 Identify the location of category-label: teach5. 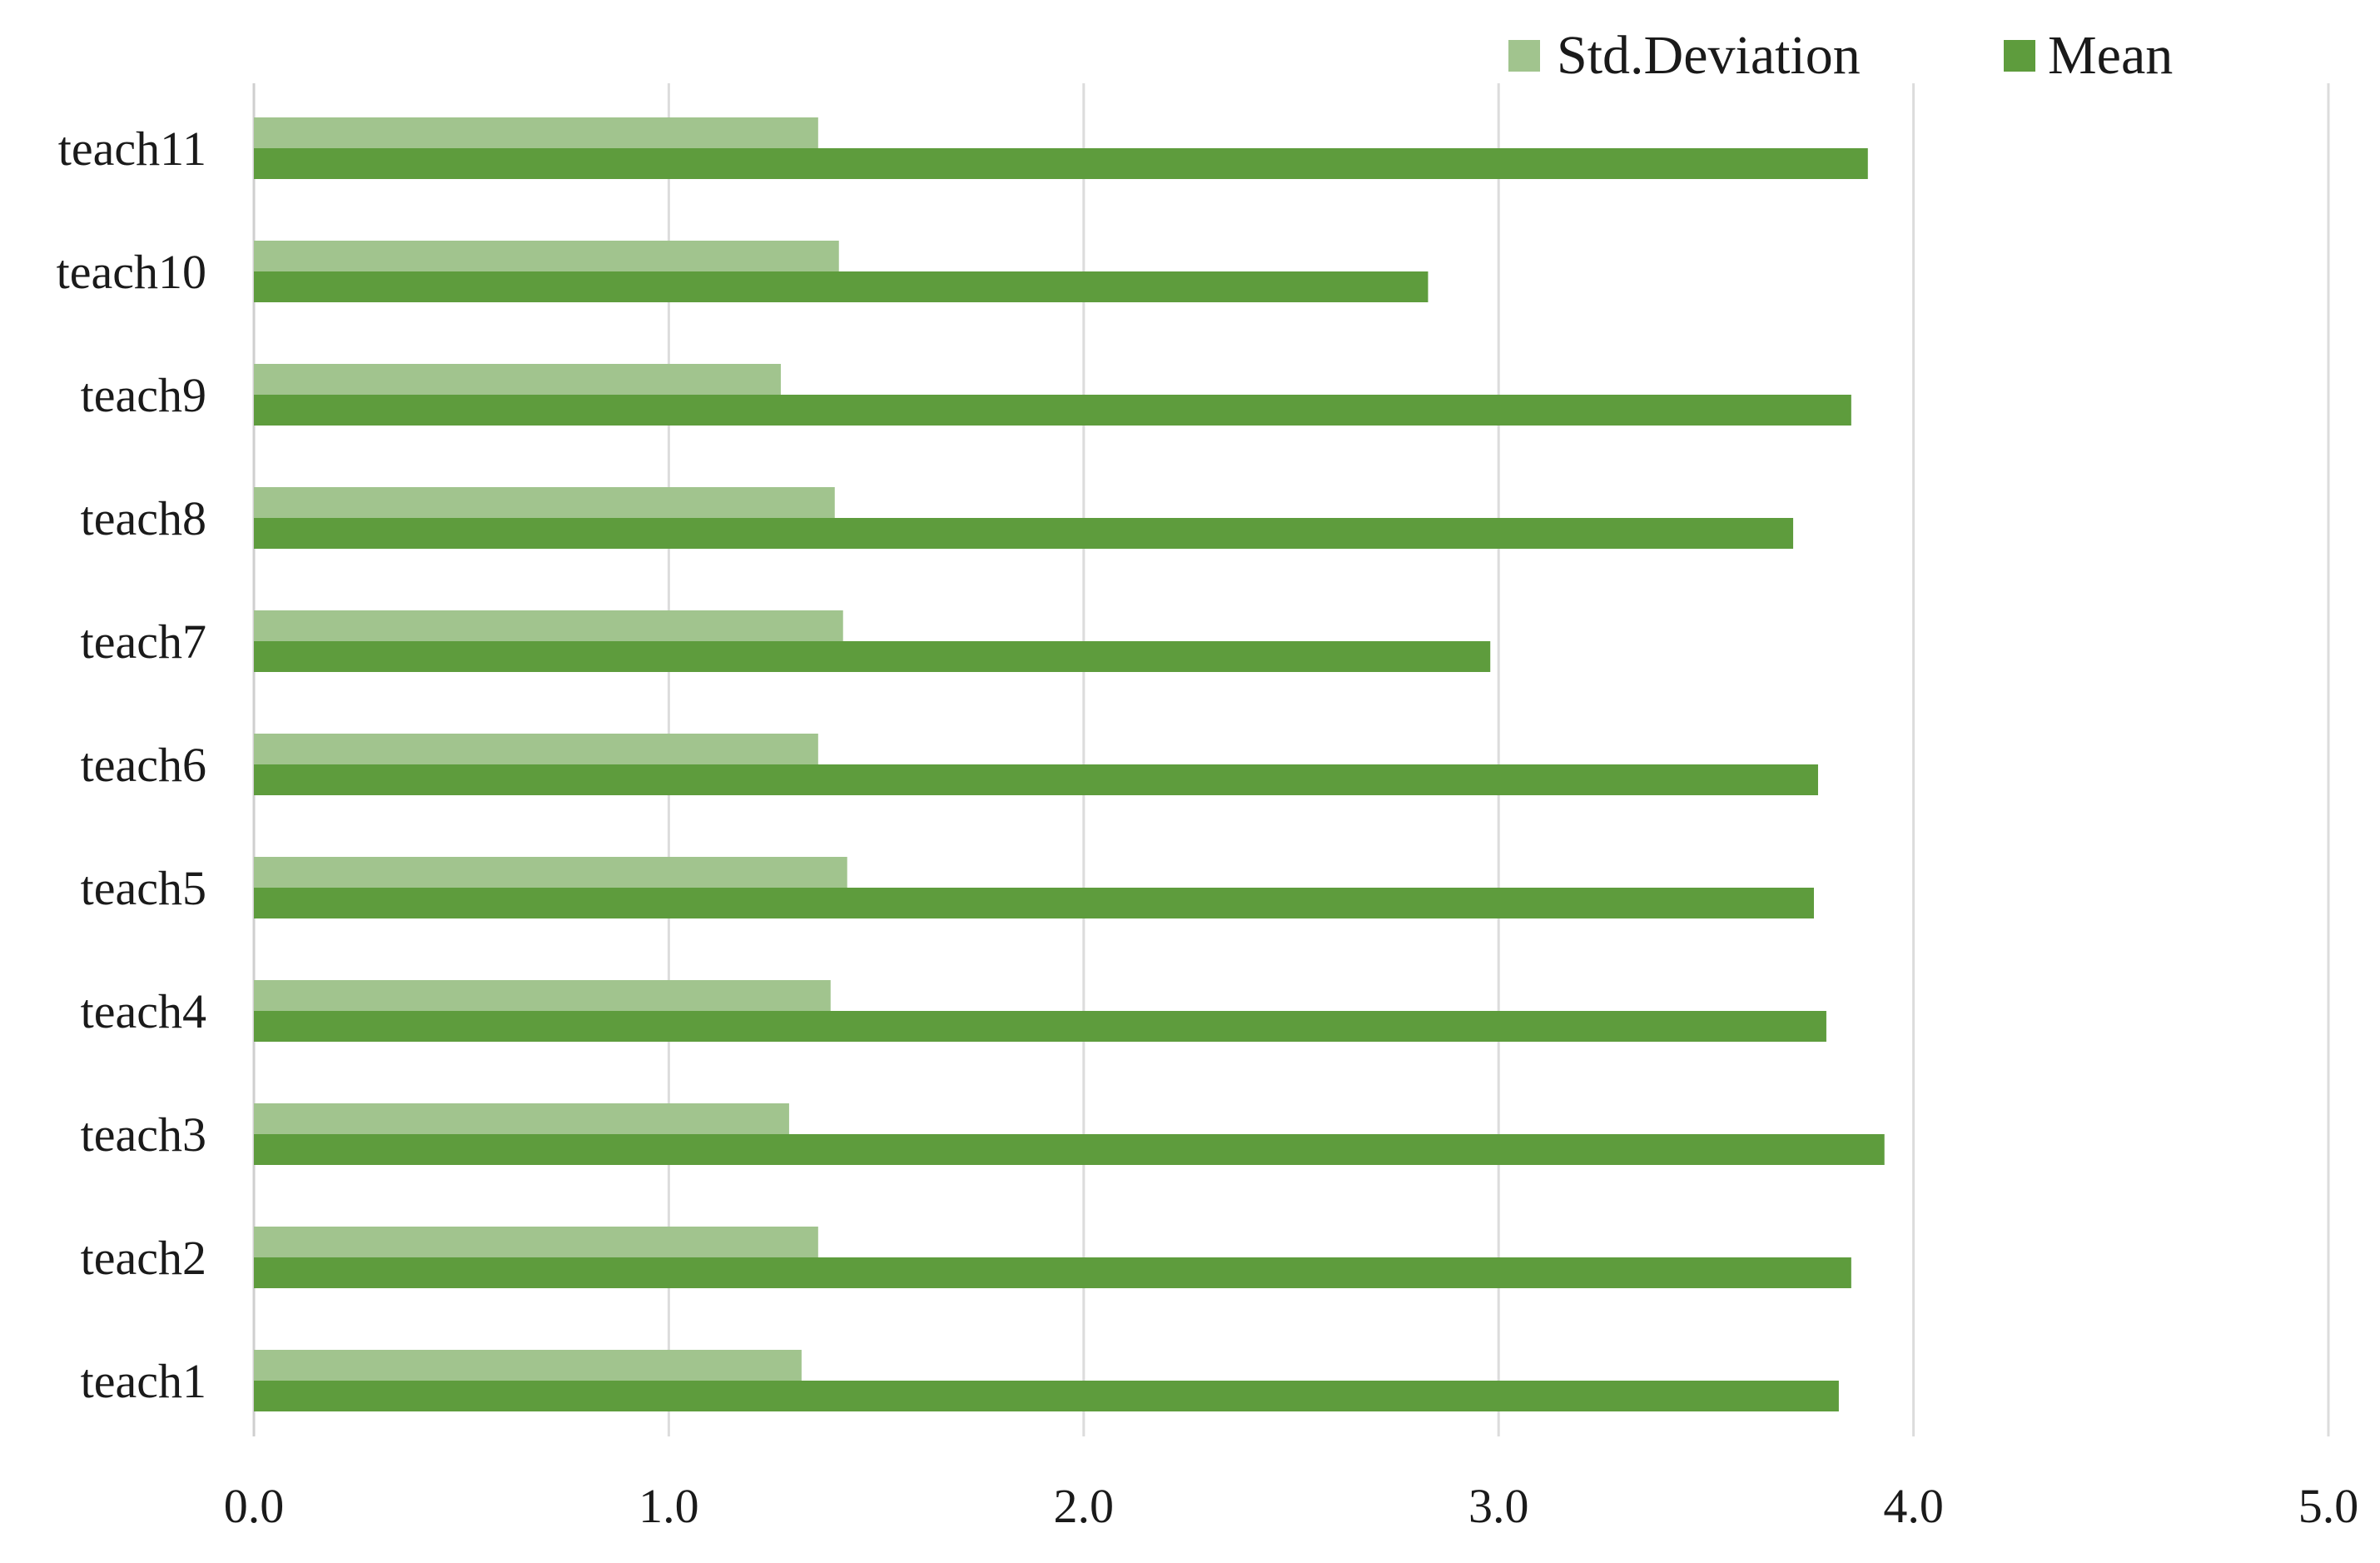
(143, 888).